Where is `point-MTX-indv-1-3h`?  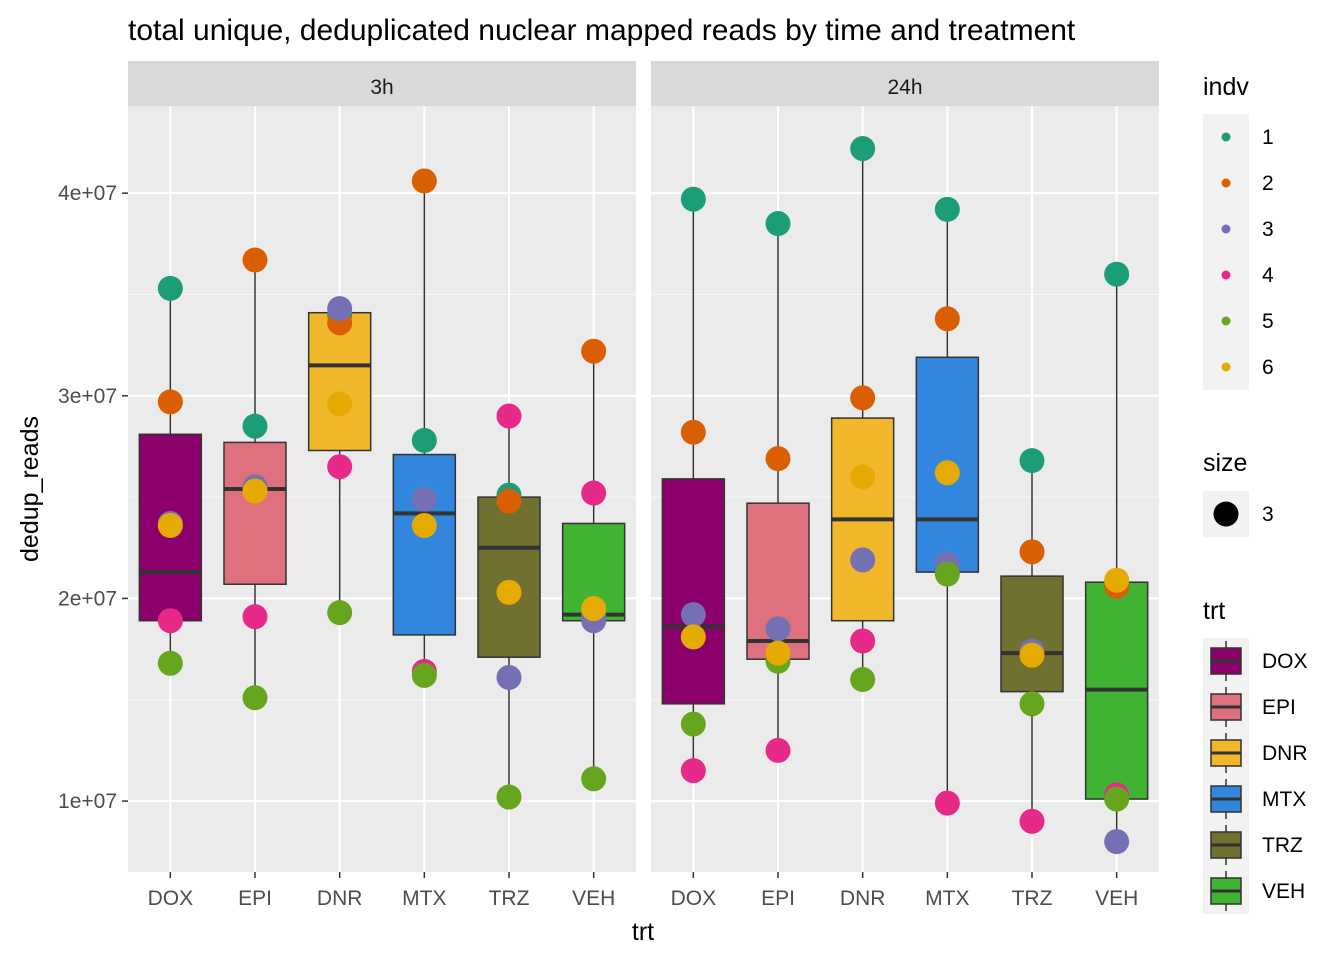
point-MTX-indv-1-3h is located at coordinates (424, 440).